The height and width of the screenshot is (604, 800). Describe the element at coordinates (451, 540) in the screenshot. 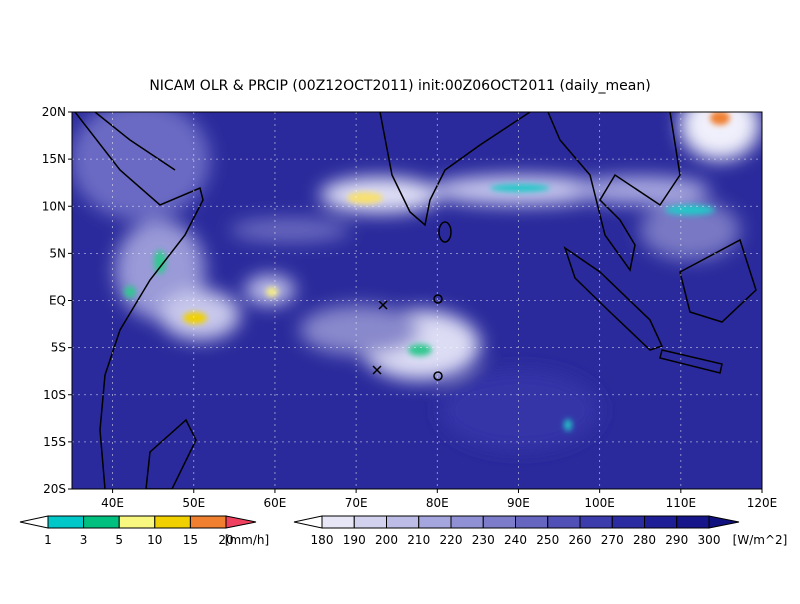

I see `colorbar-label: 220` at that location.